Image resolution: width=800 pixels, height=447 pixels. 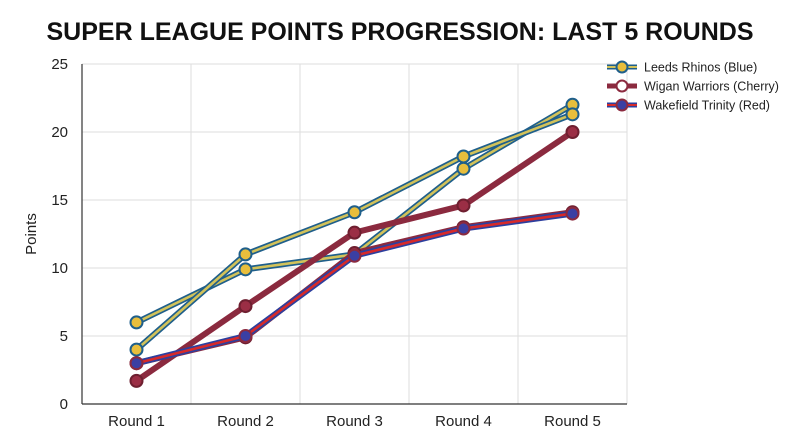 What do you see at coordinates (64, 404) in the screenshot?
I see `y-tick-label: 0` at bounding box center [64, 404].